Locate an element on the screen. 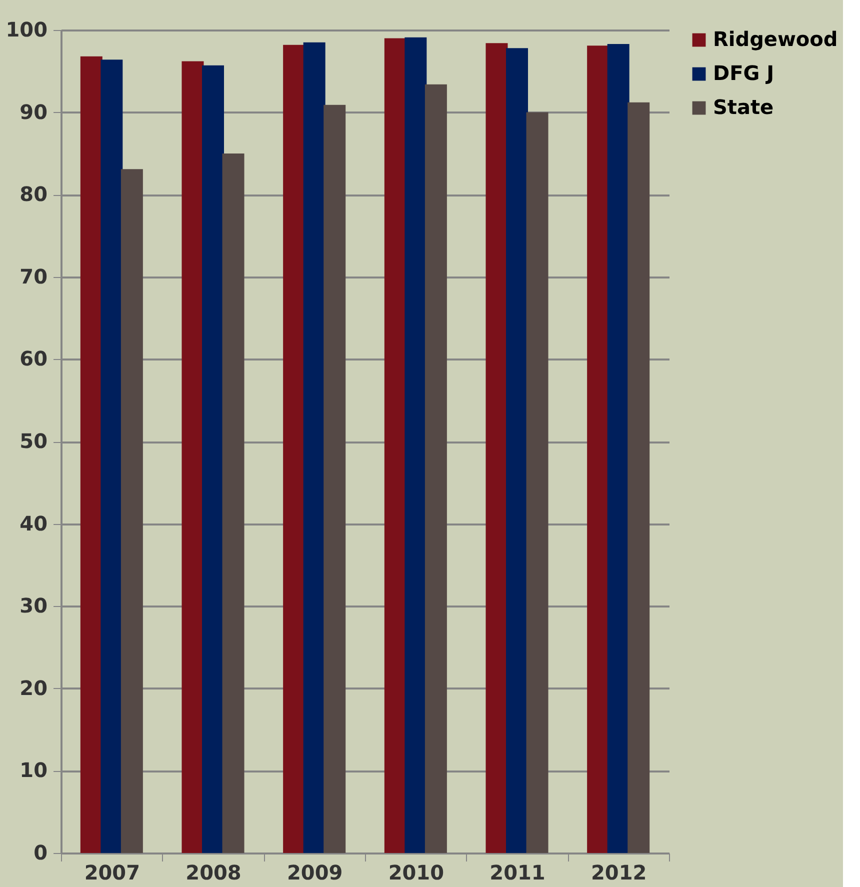 This screenshot has width=860, height=887. x-tick-label: 2009 is located at coordinates (314, 872).